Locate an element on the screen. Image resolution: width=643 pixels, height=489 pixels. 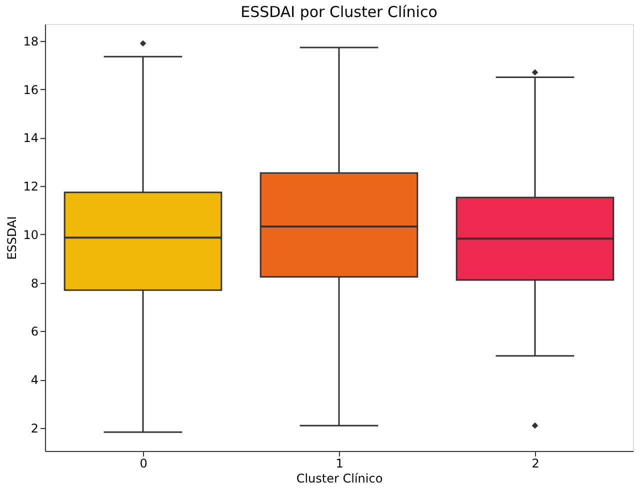
y-tick-label: 2 is located at coordinates (34, 429).